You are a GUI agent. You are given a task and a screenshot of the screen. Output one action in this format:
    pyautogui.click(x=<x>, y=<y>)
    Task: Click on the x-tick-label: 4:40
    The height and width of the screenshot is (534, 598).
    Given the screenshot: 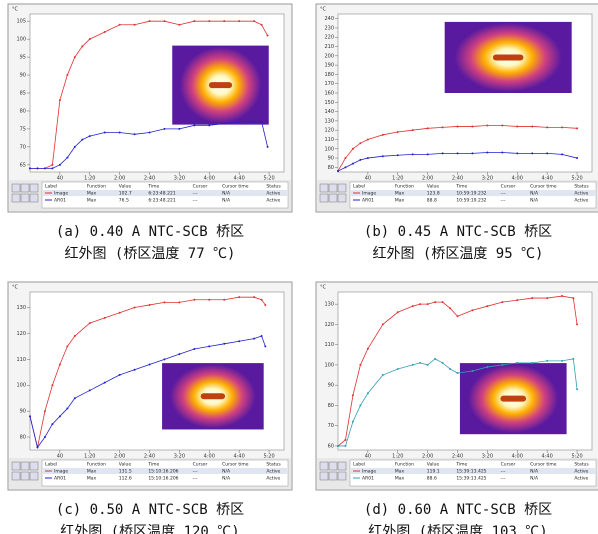 What is the action you would take?
    pyautogui.click(x=239, y=457)
    